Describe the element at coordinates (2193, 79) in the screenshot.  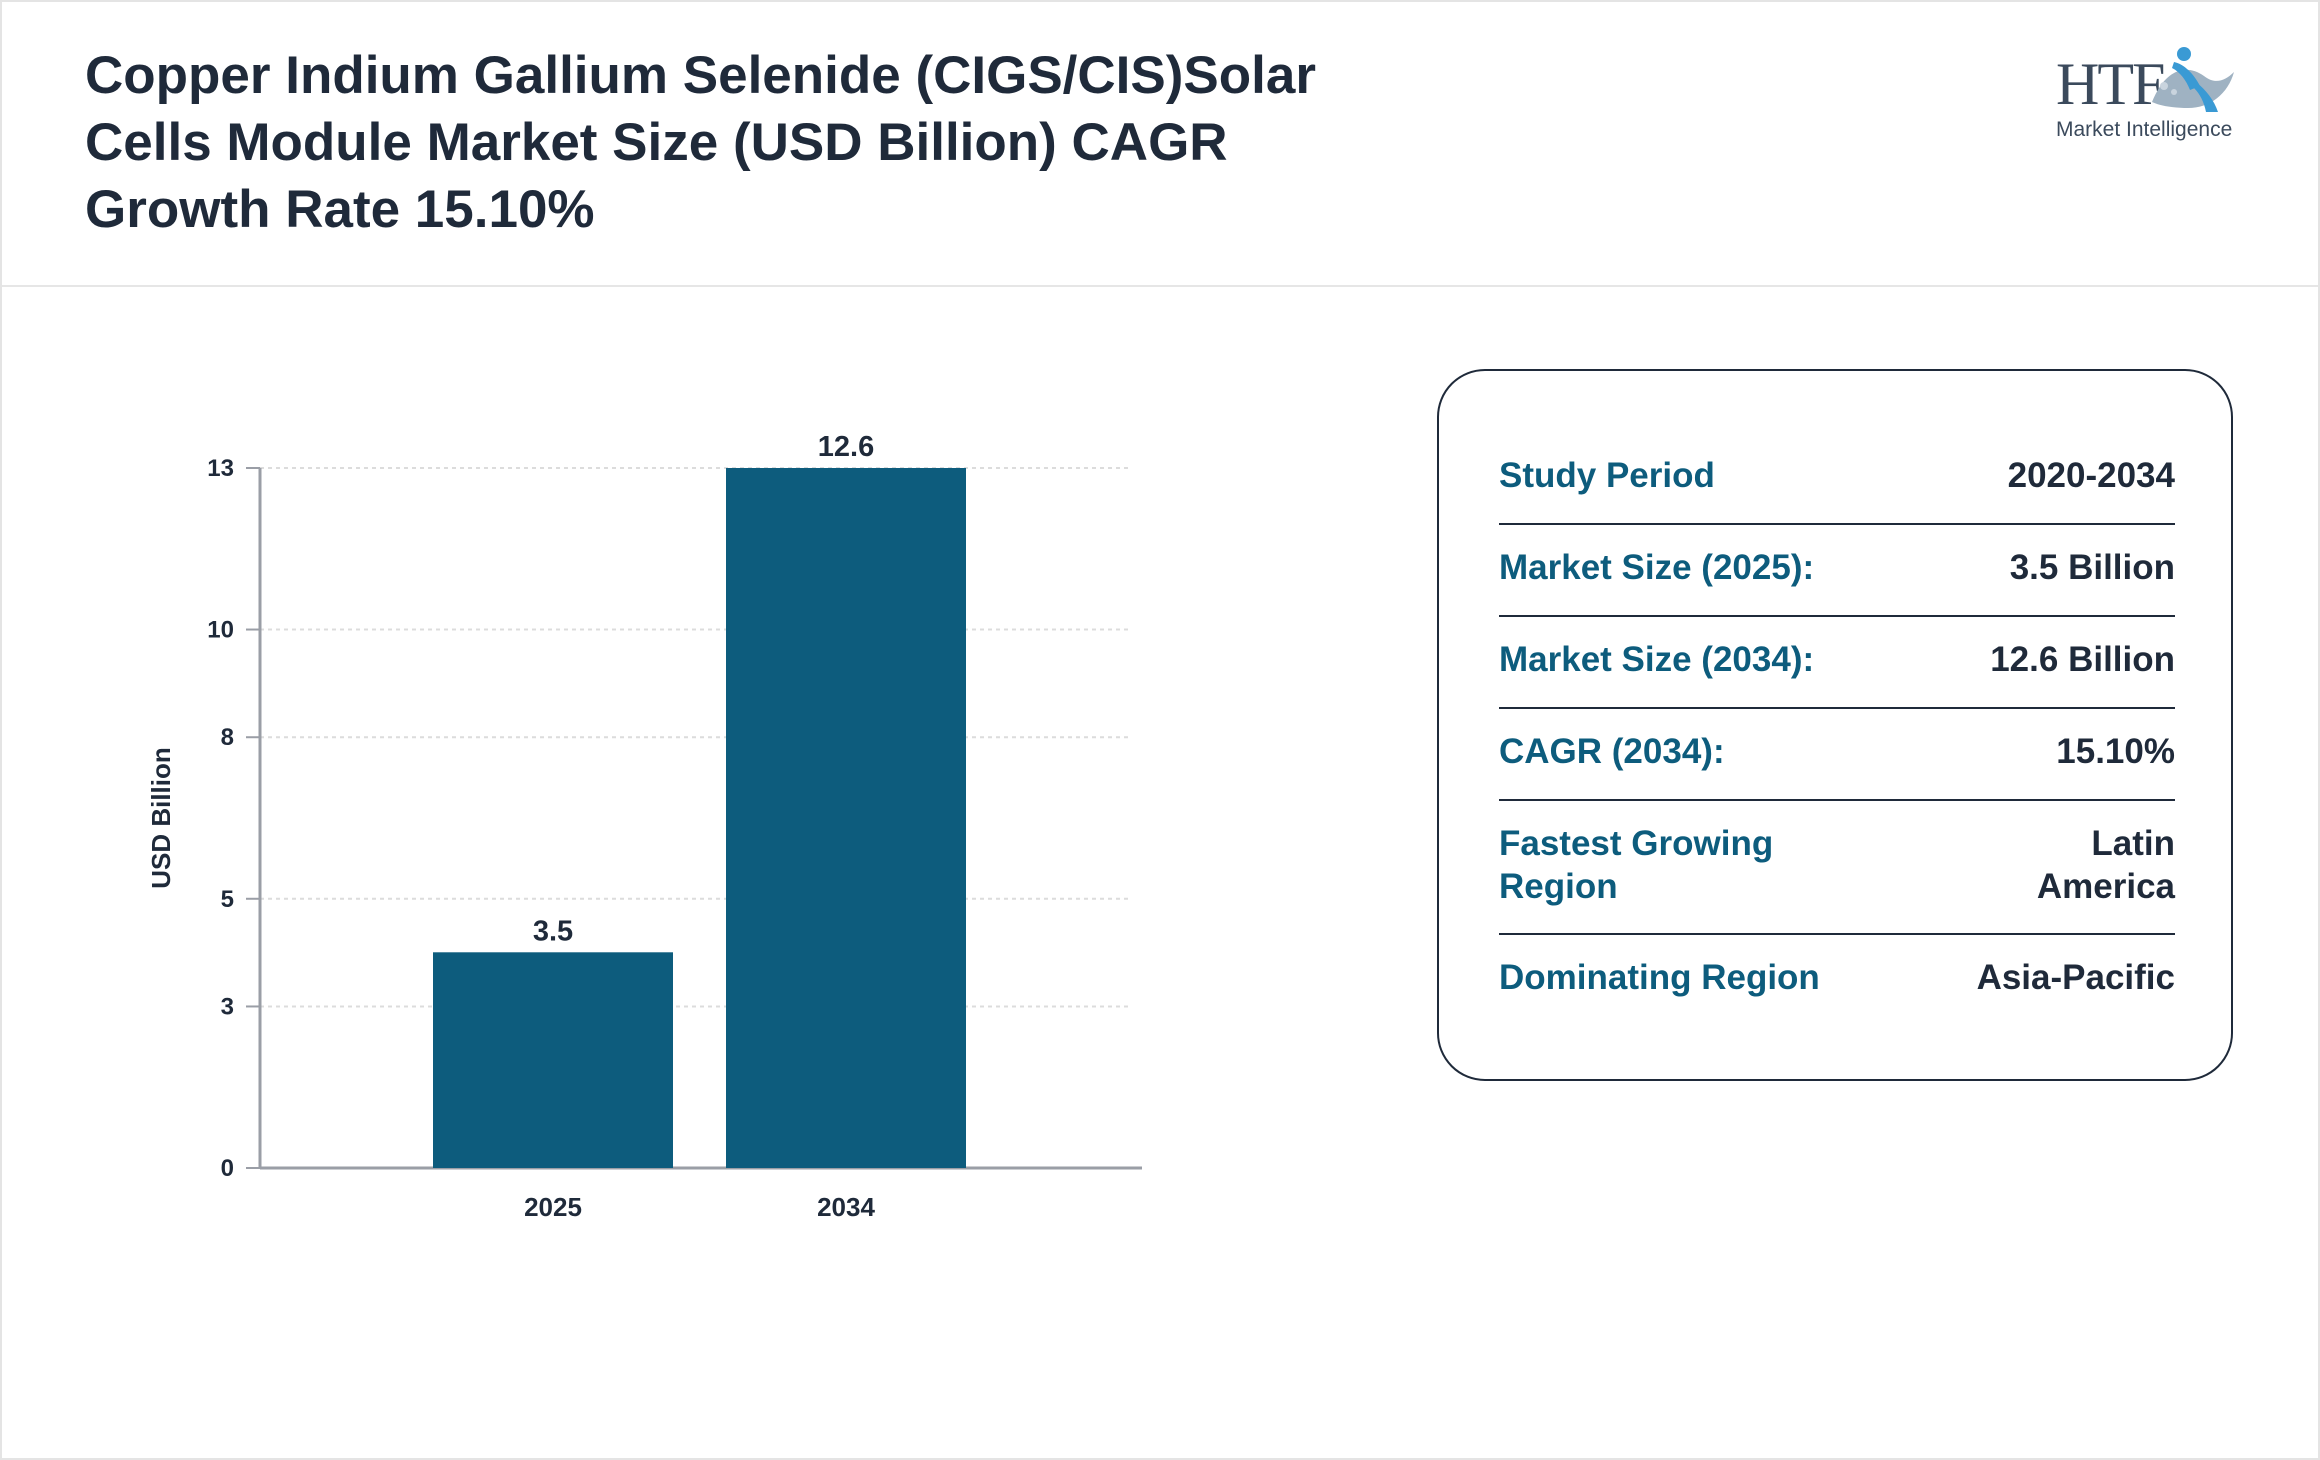
I see `logo-figure-icon` at that location.